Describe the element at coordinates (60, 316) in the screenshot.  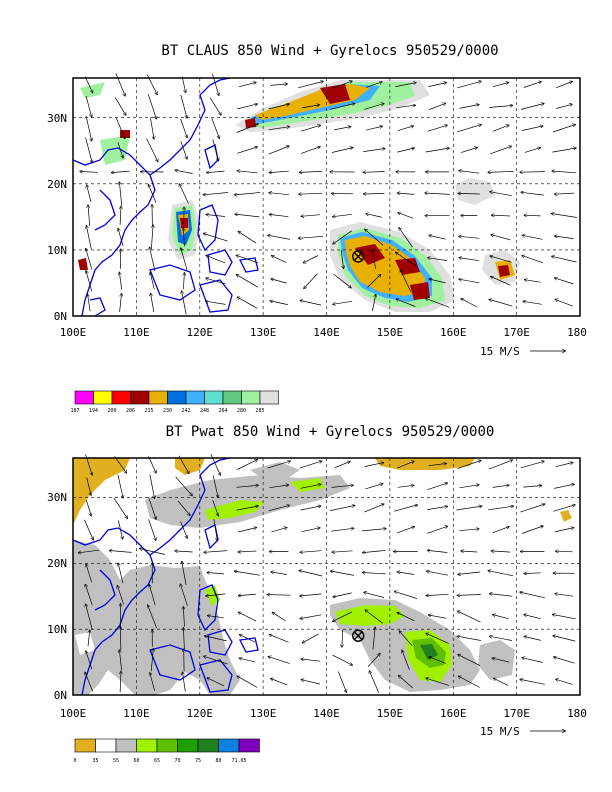
I see `y-tick-label: 0N` at that location.